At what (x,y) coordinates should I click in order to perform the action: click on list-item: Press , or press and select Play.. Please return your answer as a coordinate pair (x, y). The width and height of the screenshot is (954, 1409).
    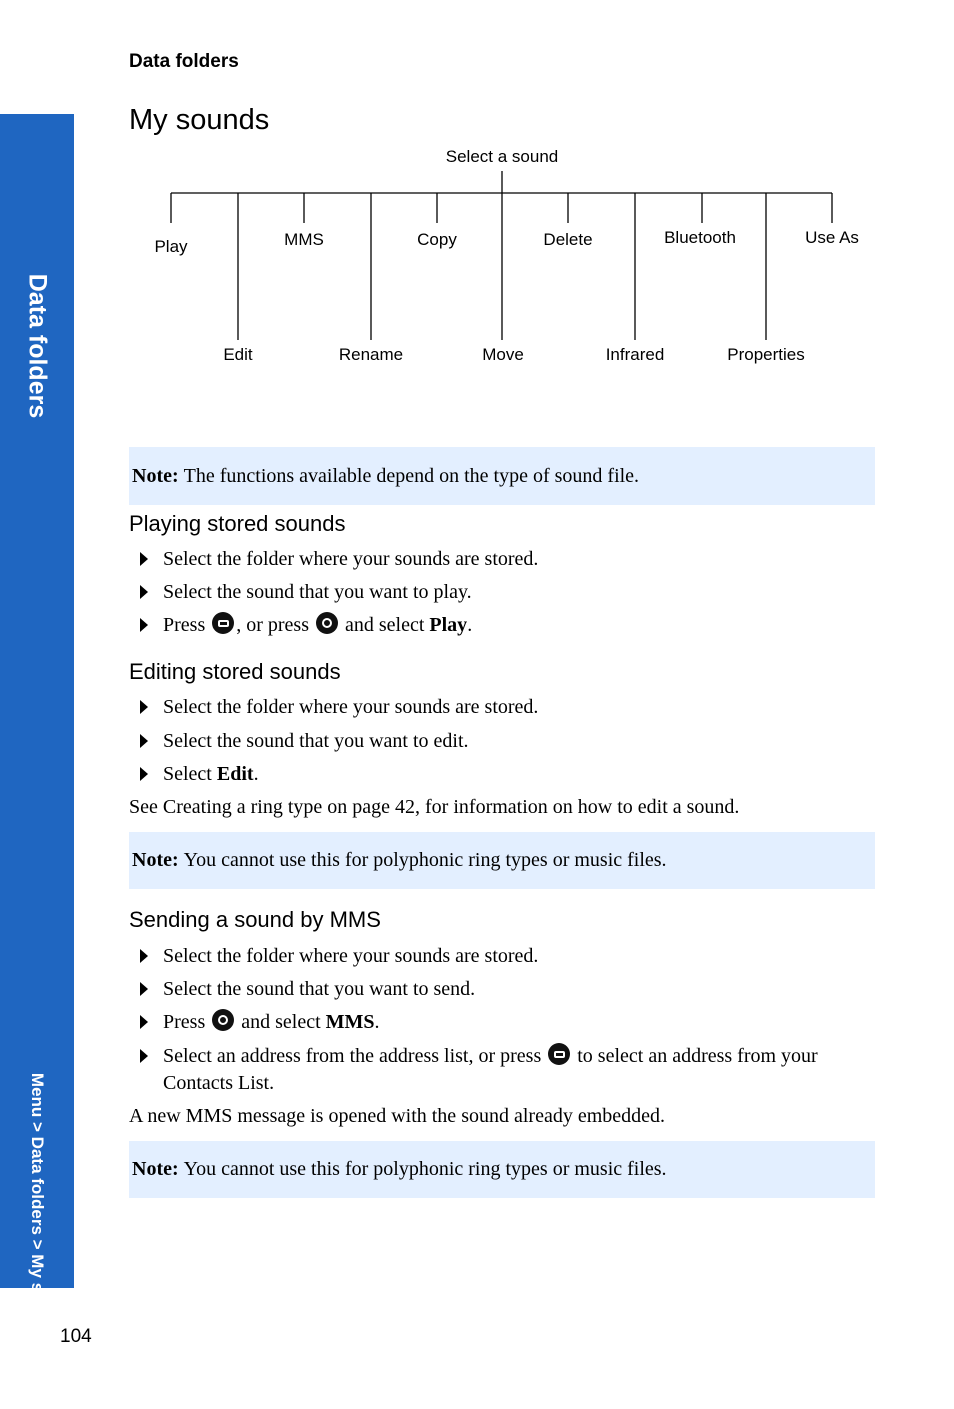
    Looking at the image, I should click on (306, 625).